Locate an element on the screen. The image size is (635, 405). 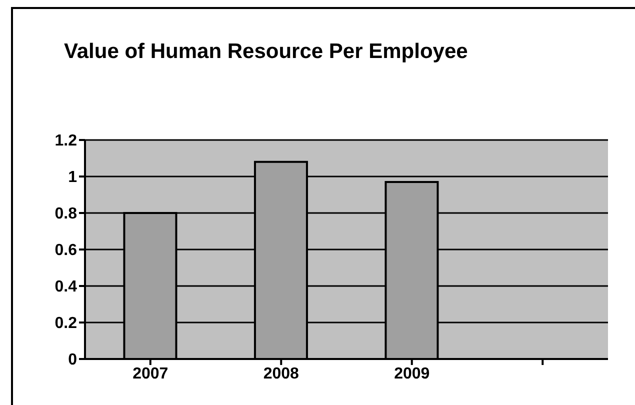
chart-title: Value of Human Resource Per Employee is located at coordinates (266, 52).